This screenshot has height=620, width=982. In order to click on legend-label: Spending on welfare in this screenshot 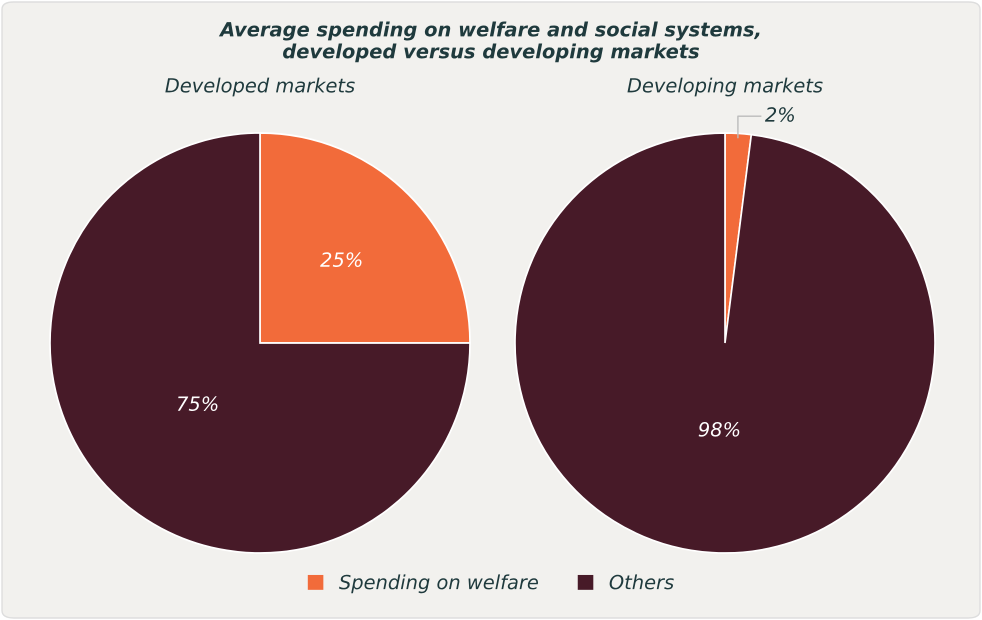, I will do `click(438, 584)`.